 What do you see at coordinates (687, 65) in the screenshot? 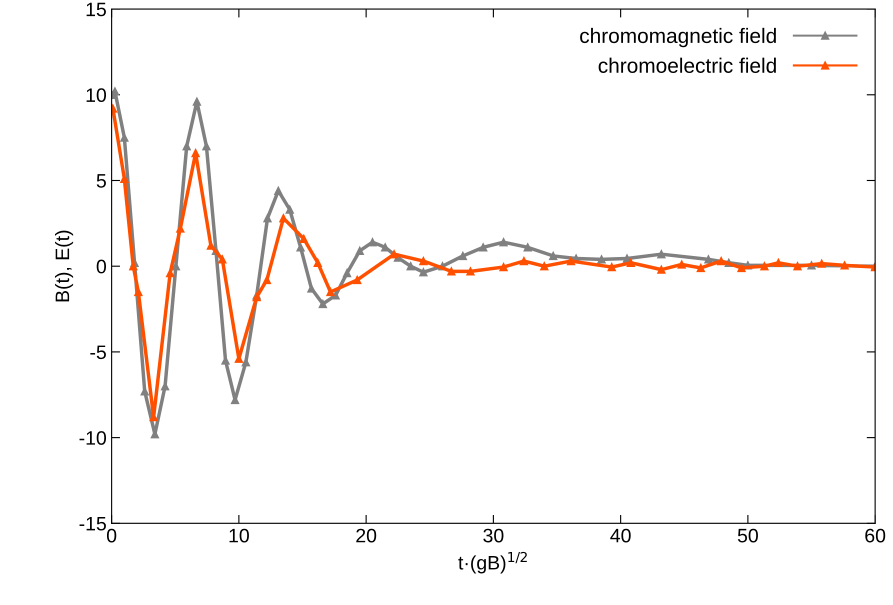
I see `legend-label: chromoelectric field` at bounding box center [687, 65].